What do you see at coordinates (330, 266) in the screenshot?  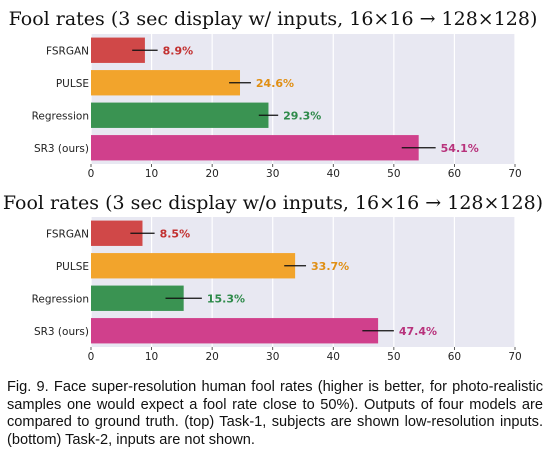 I see `data-label: 33.7%` at bounding box center [330, 266].